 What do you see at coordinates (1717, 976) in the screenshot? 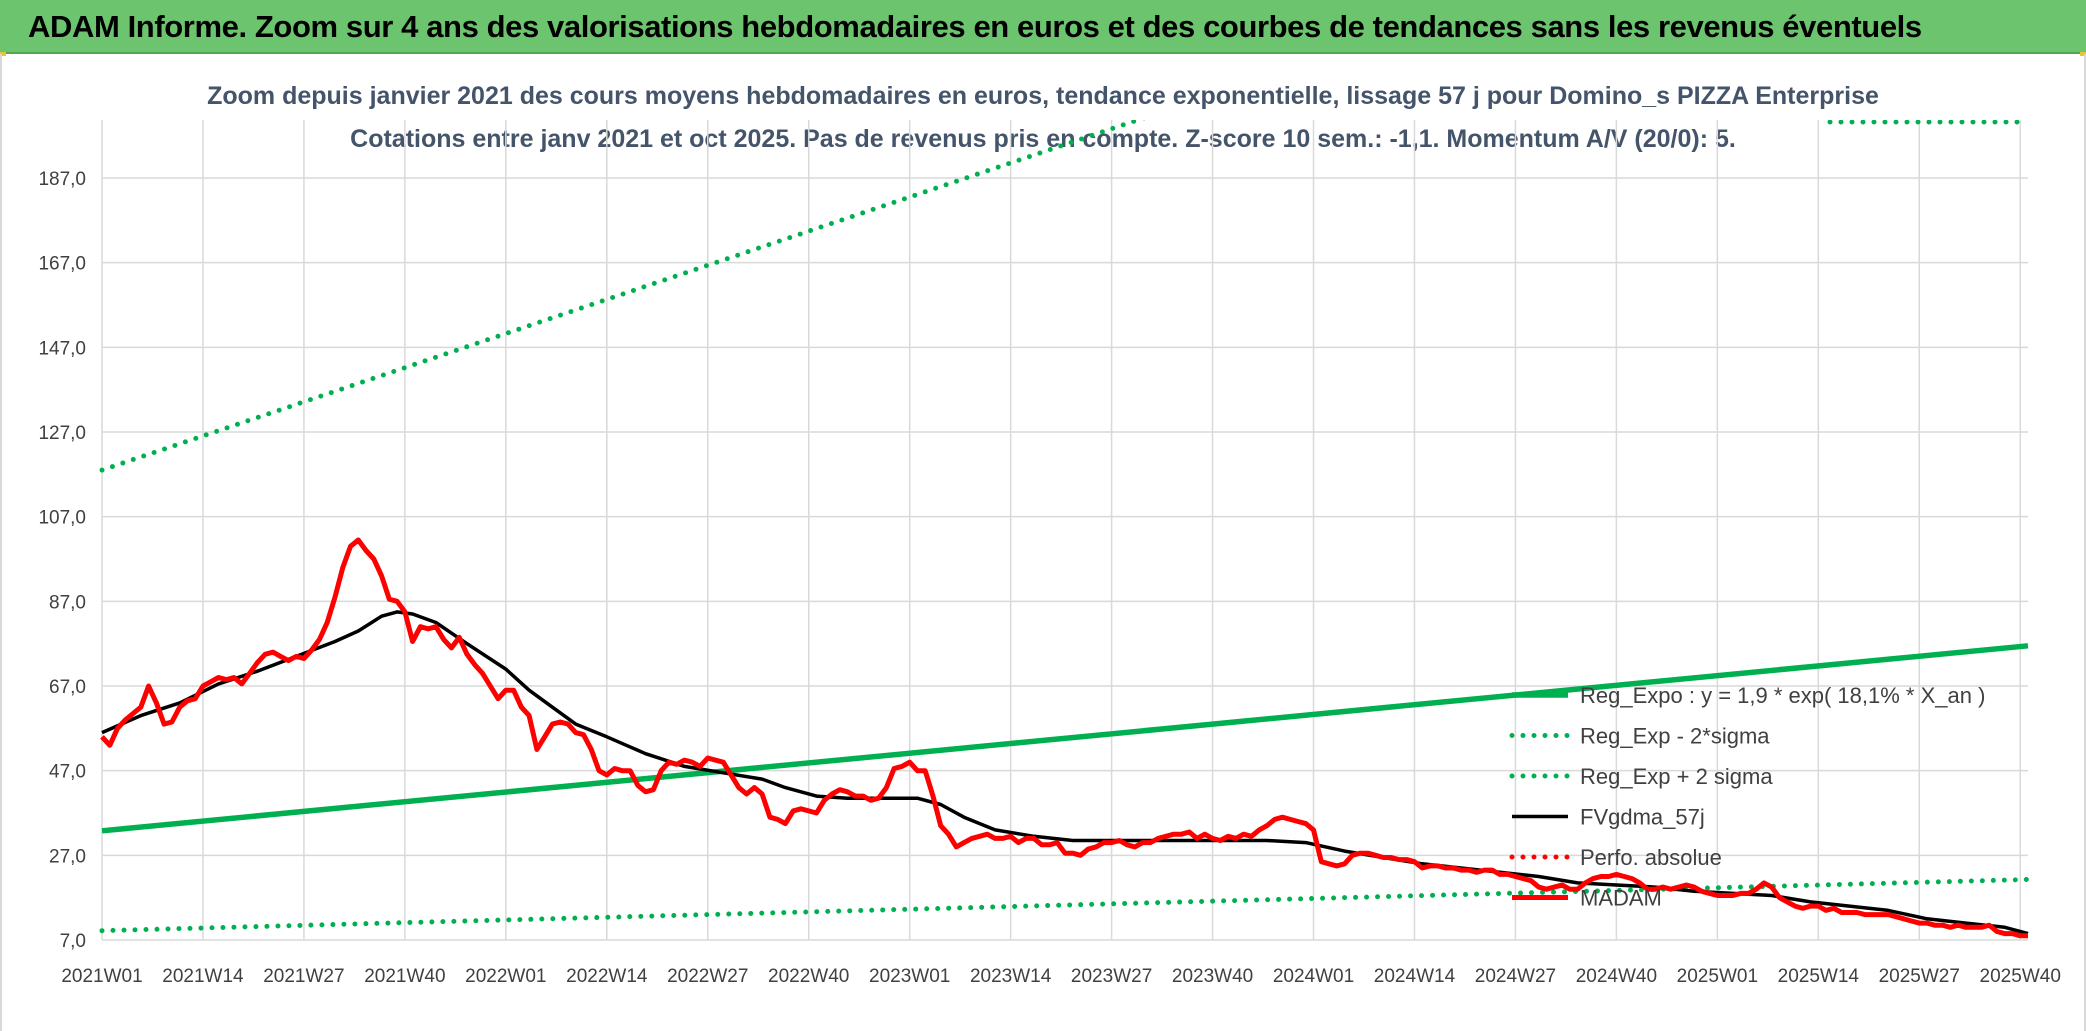
I see `x-tick-label: 2025W01` at bounding box center [1717, 976].